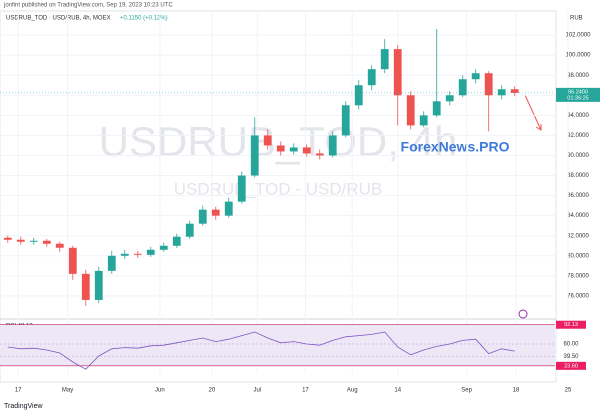 Image resolution: width=600 pixels, height=419 pixels. Describe the element at coordinates (352, 391) in the screenshot. I see `x-tick-label: Aug` at that location.